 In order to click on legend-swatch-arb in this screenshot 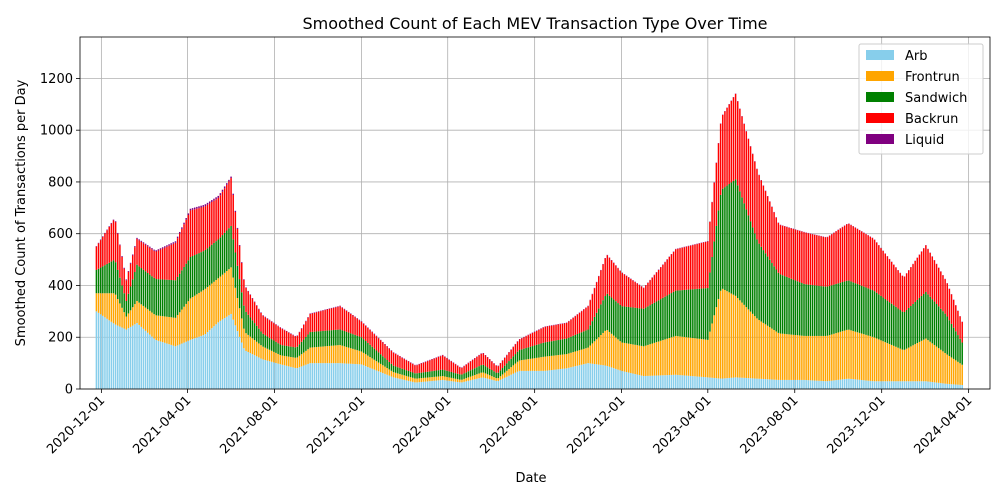, I will do `click(880, 55)`.